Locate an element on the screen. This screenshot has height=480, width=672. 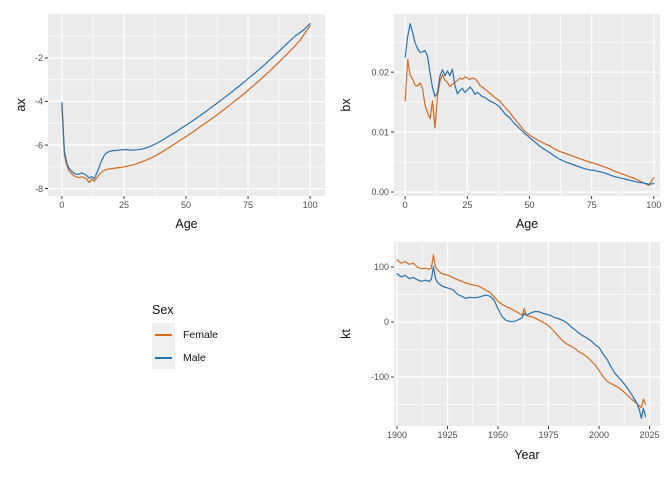
legend-item-female: Female is located at coordinates (185, 334).